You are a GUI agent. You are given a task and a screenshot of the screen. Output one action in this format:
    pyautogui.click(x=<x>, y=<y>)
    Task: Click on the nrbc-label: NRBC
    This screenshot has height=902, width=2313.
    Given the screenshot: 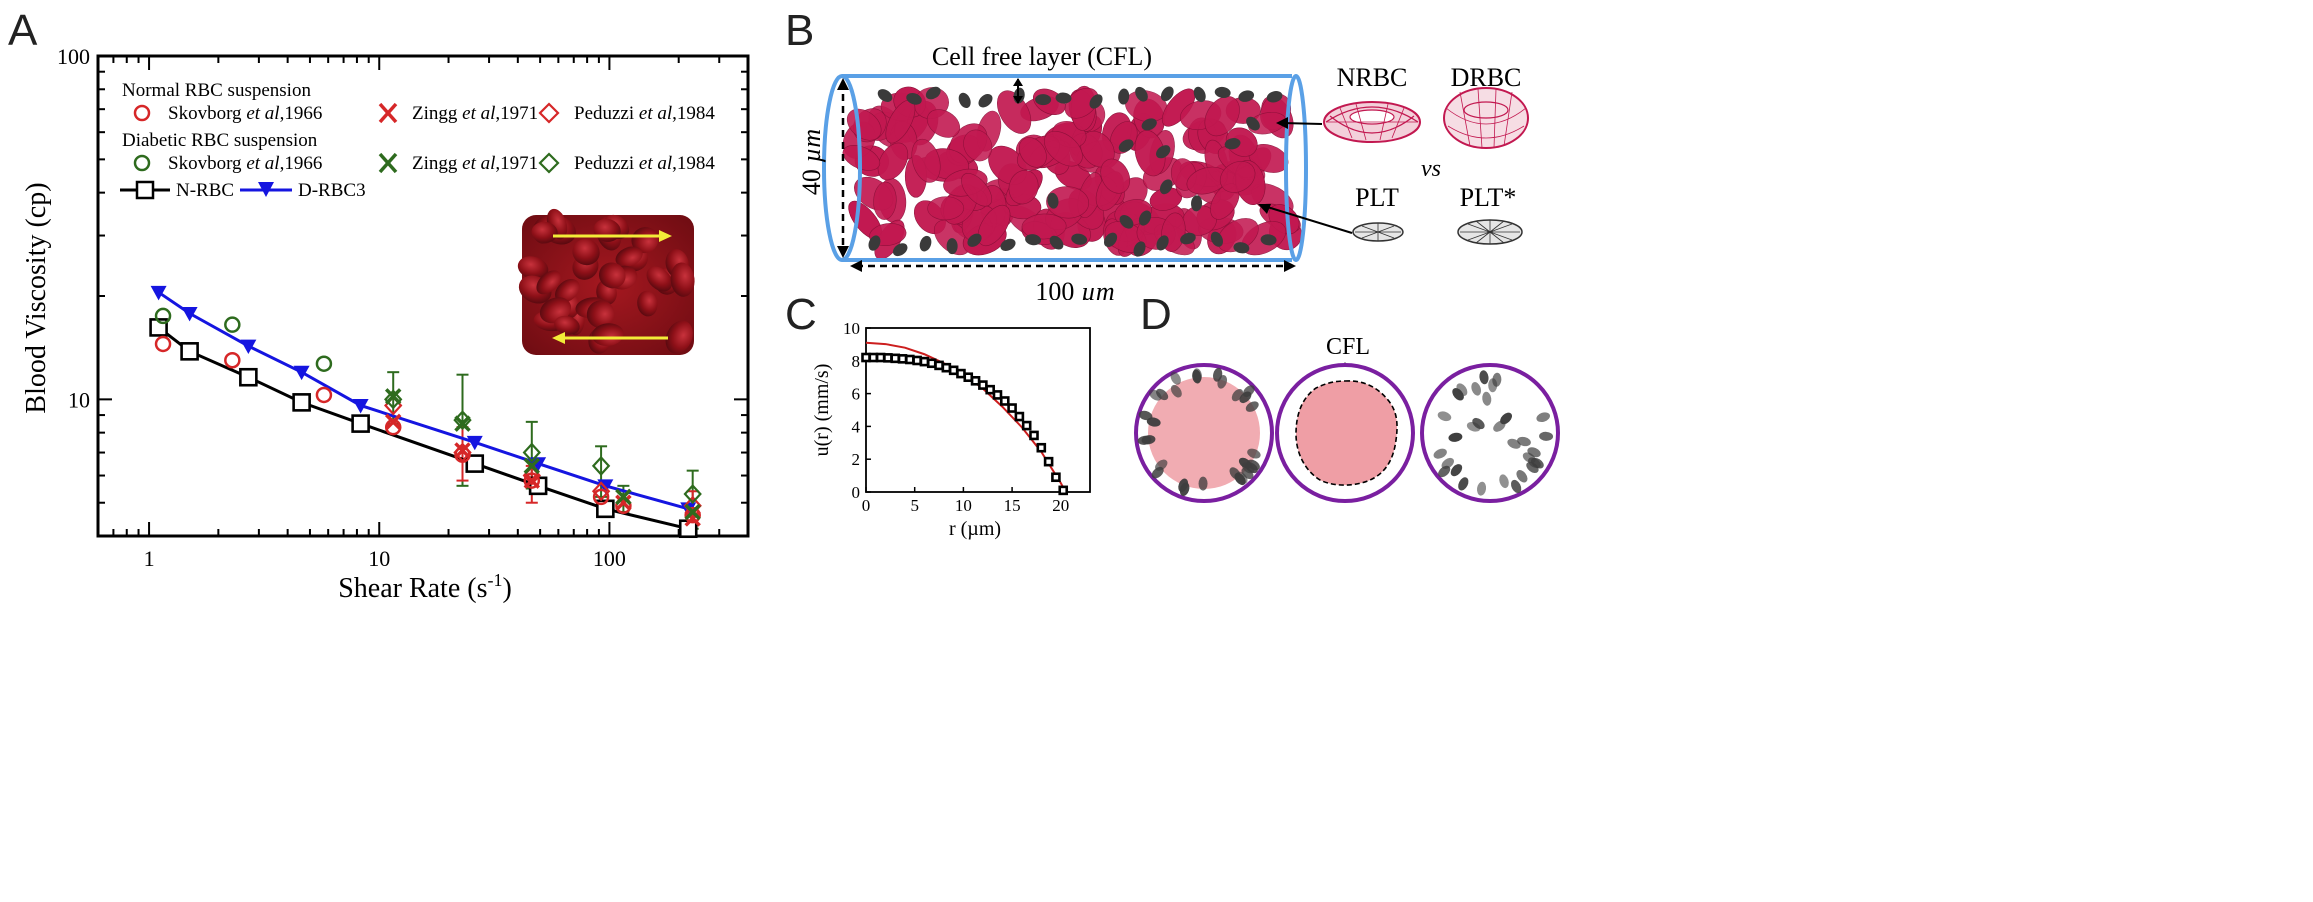 What is the action you would take?
    pyautogui.click(x=1372, y=77)
    